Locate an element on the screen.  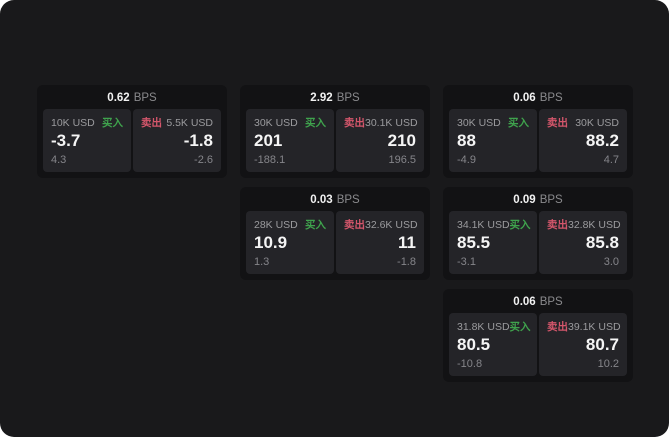
sell-panel-top: 卖出 32.8K USD is located at coordinates (584, 224).